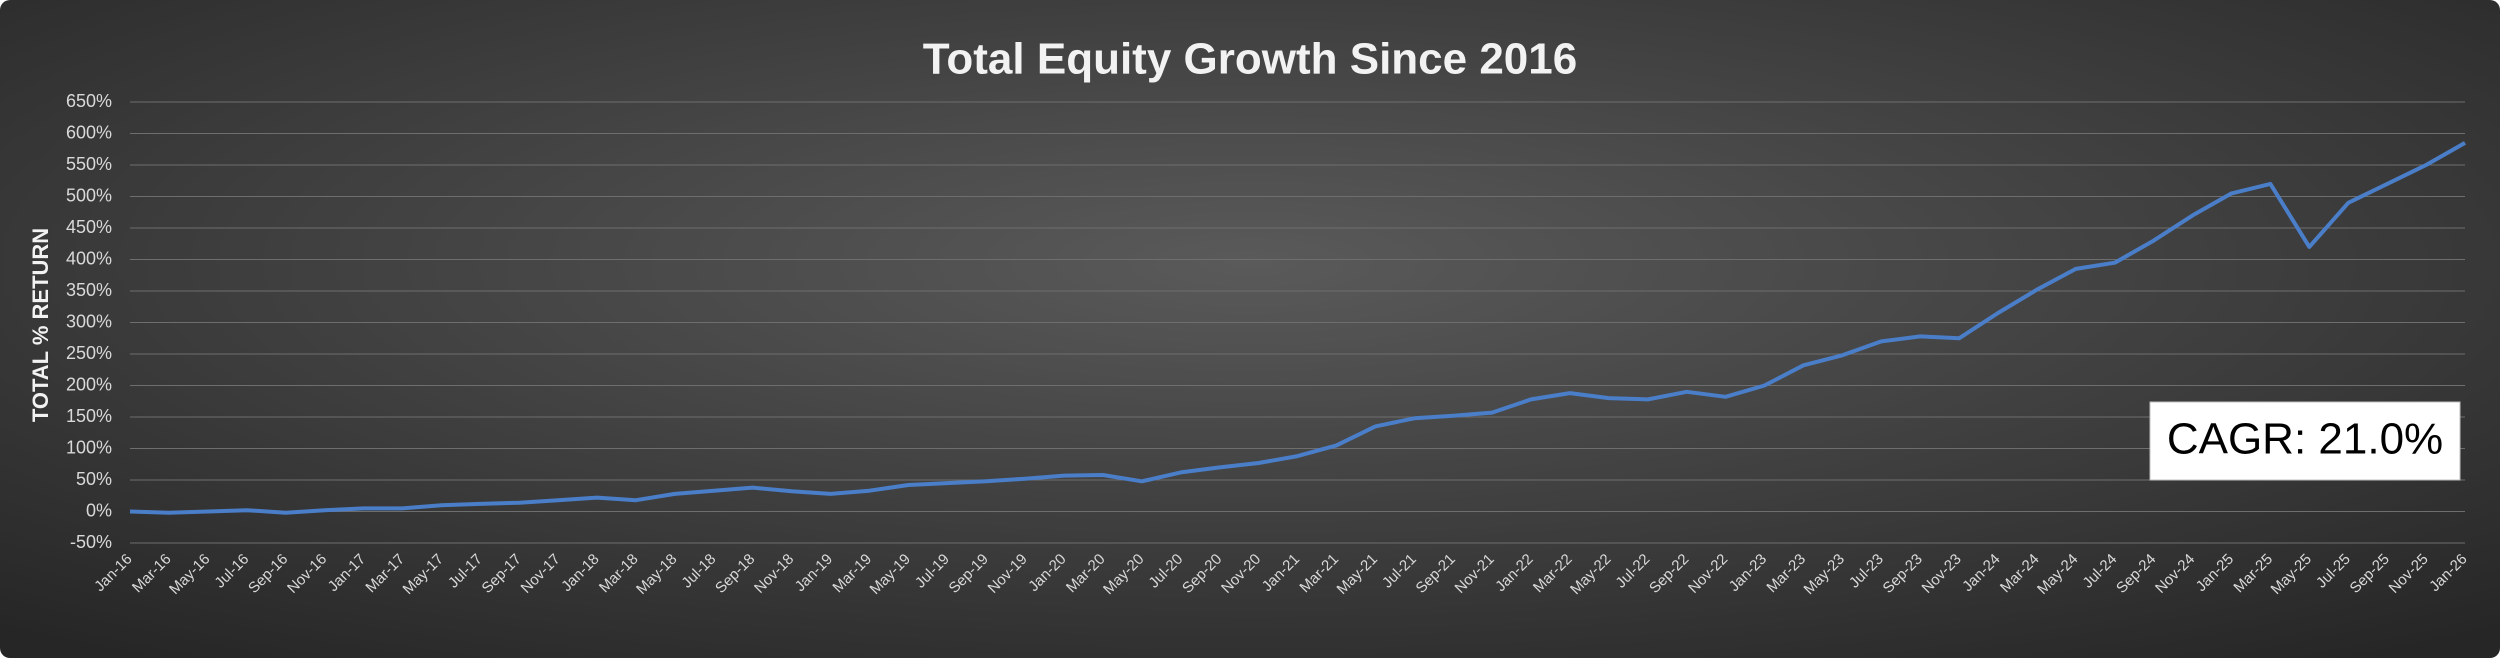 The height and width of the screenshot is (658, 2500). What do you see at coordinates (89, 258) in the screenshot?
I see `y-tick-label: 400%` at bounding box center [89, 258].